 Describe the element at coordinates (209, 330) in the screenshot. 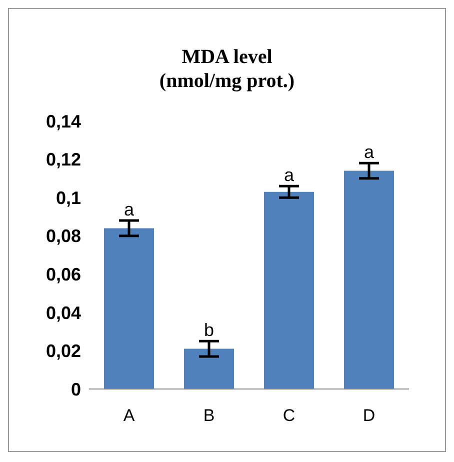

I see `annotation: b` at that location.